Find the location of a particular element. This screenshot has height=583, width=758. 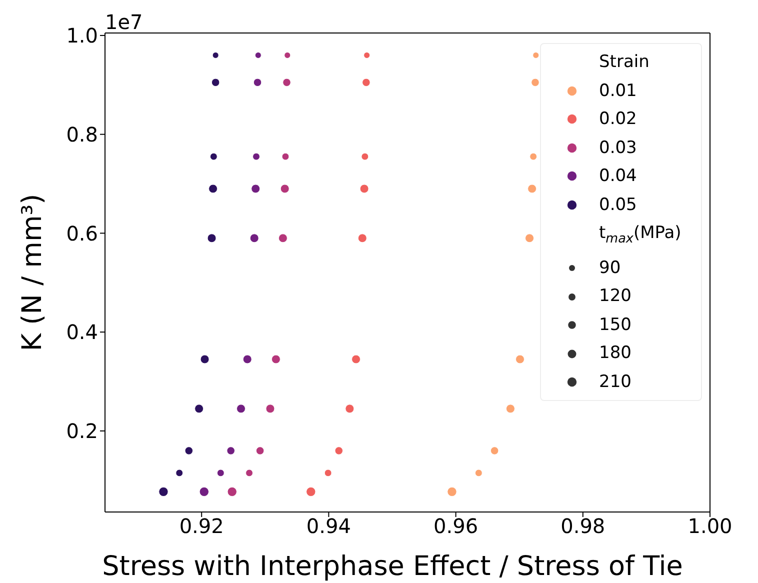

legend-frame: Strain 0.01 0.02 0.03 0.04 0.05 t$_{max}$(MPa) 90 120 150 180 210 is located at coordinates (621, 222).